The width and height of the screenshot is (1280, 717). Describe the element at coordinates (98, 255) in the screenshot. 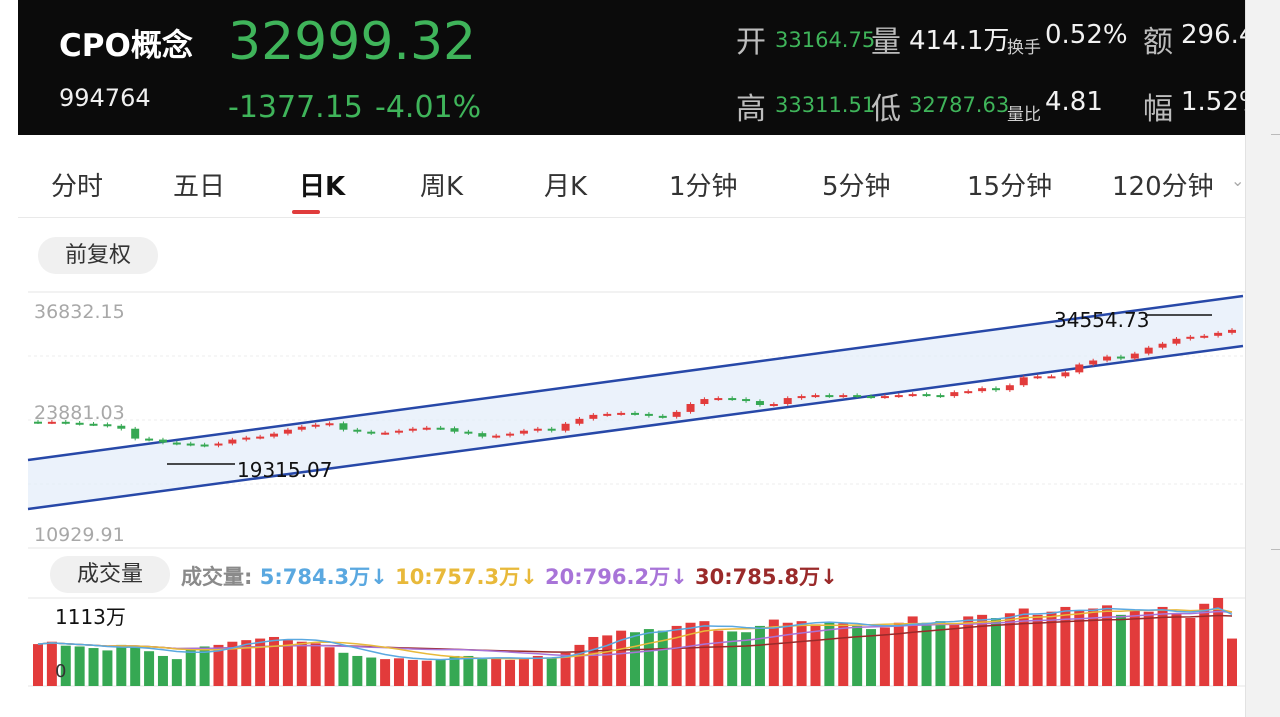

I see `adjust-button: 前复权` at that location.